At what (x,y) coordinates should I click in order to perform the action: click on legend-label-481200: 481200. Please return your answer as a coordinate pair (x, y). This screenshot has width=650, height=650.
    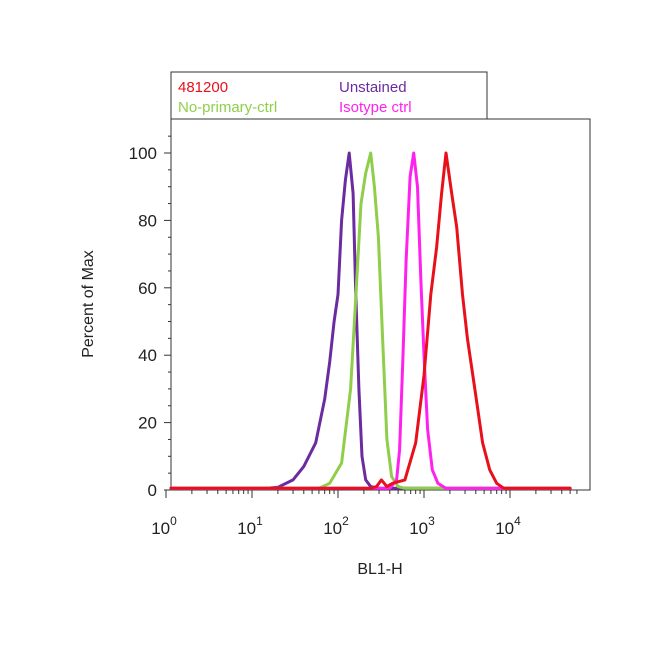
    Looking at the image, I should click on (203, 87).